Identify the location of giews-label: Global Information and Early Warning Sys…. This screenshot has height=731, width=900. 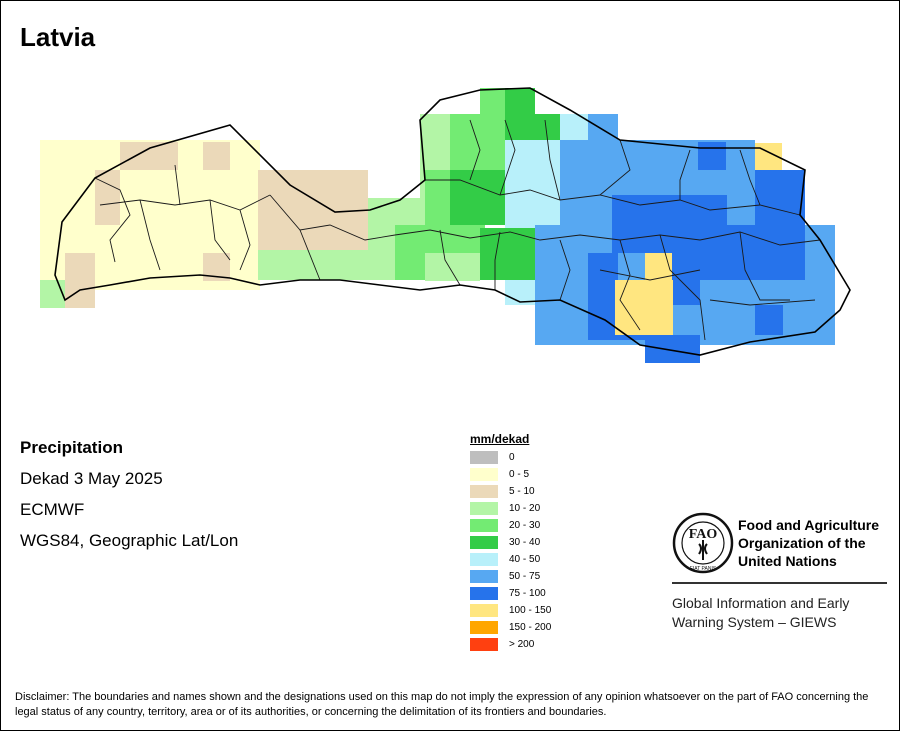
(761, 612).